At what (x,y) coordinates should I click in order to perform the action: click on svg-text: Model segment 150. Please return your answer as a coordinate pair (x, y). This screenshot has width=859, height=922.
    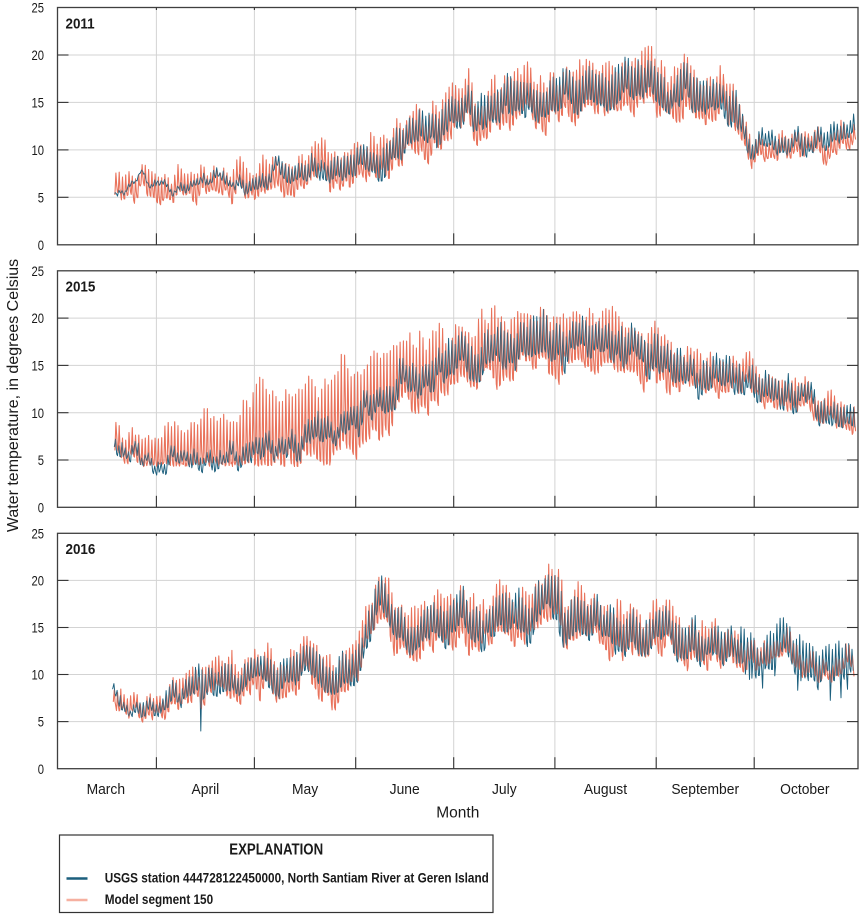
    Looking at the image, I should click on (159, 899).